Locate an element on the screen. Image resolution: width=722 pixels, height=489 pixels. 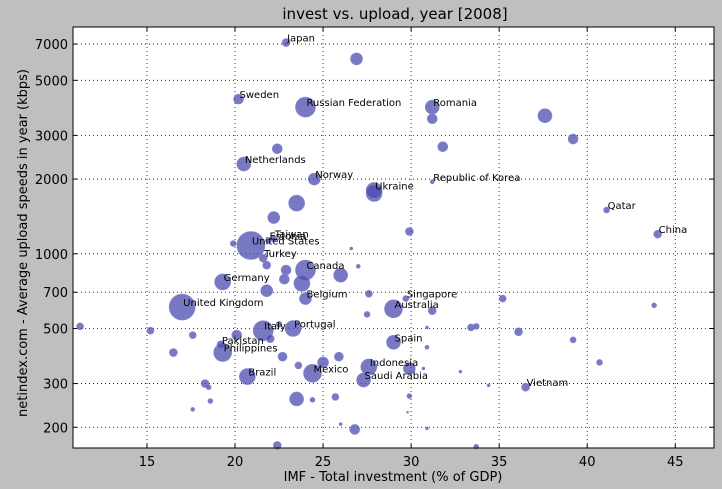
x-tick-label: 35 is located at coordinates (499, 462).